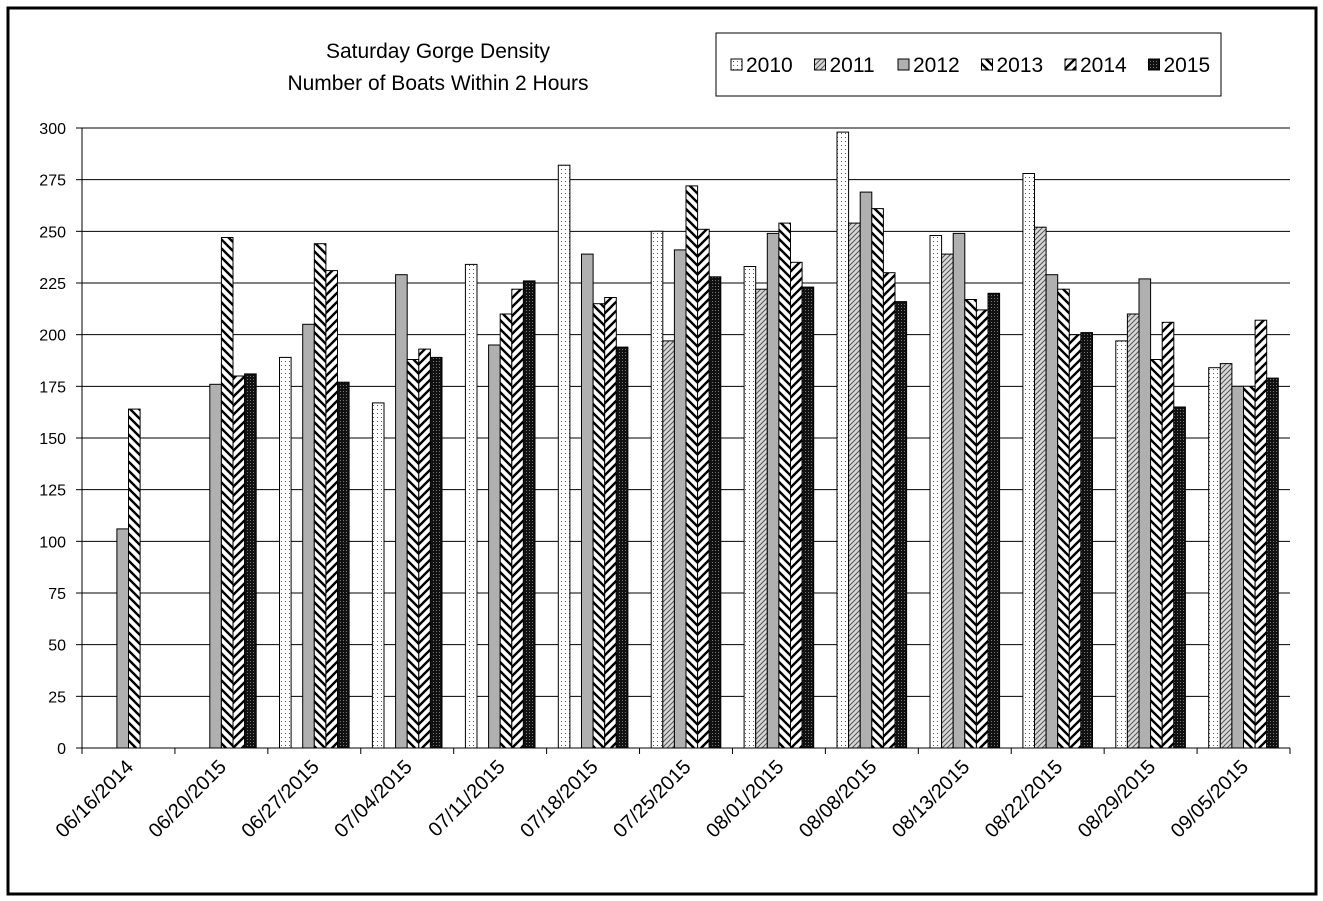  What do you see at coordinates (903, 64) in the screenshot?
I see `legend-swatch-2012` at bounding box center [903, 64].